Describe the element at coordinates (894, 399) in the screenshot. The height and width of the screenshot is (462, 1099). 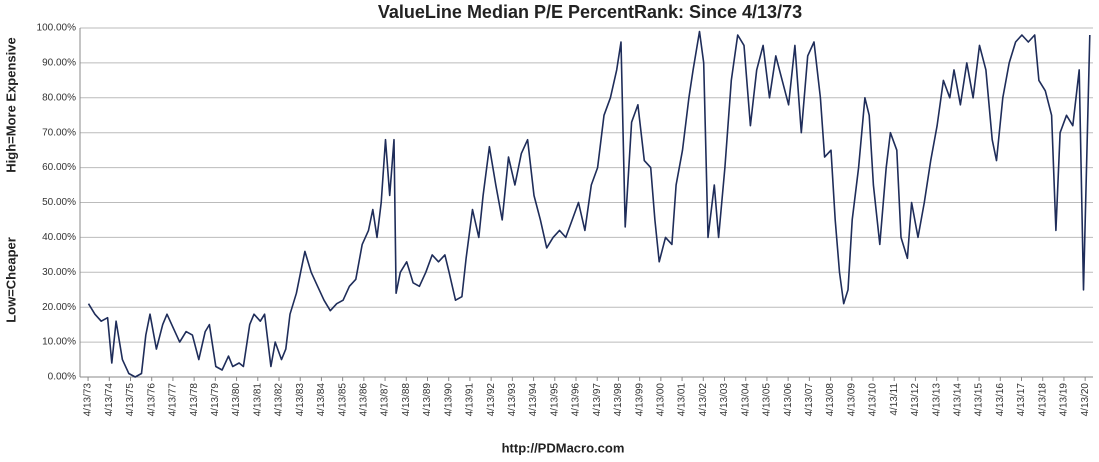
I see `x-tick-label: 4/13/11` at that location.